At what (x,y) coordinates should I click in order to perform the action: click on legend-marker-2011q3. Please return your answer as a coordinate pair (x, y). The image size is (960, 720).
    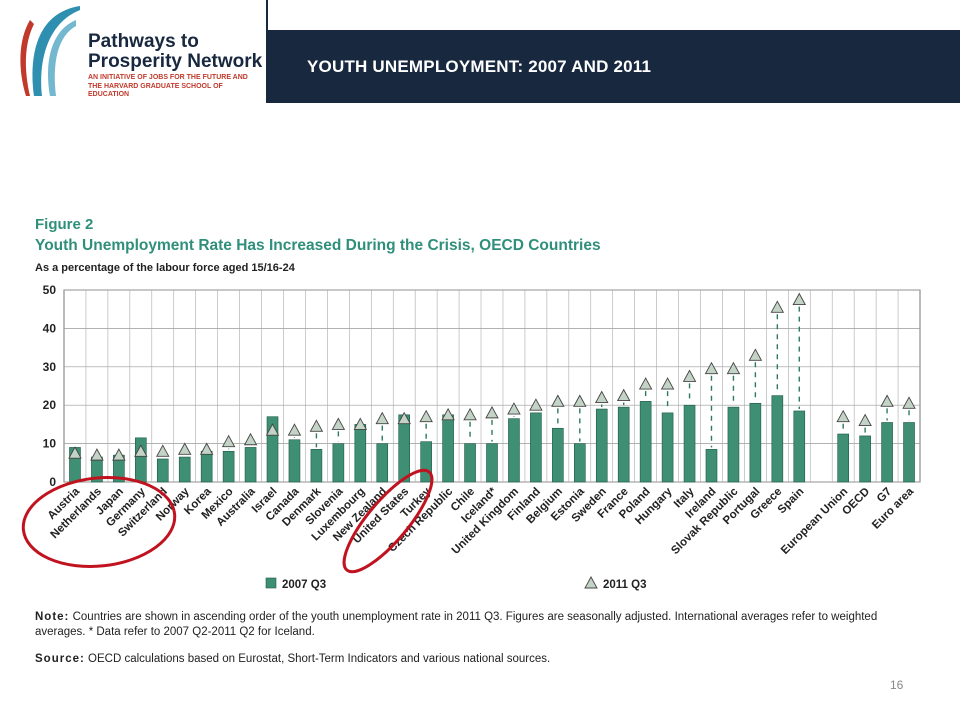
    Looking at the image, I should click on (591, 582).